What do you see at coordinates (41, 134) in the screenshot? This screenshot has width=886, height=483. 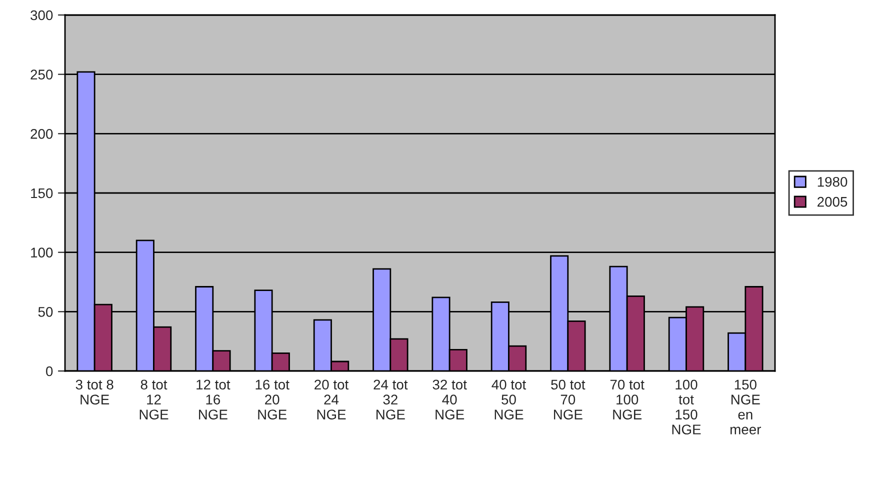 I see `y-tick-label: 200` at bounding box center [41, 134].